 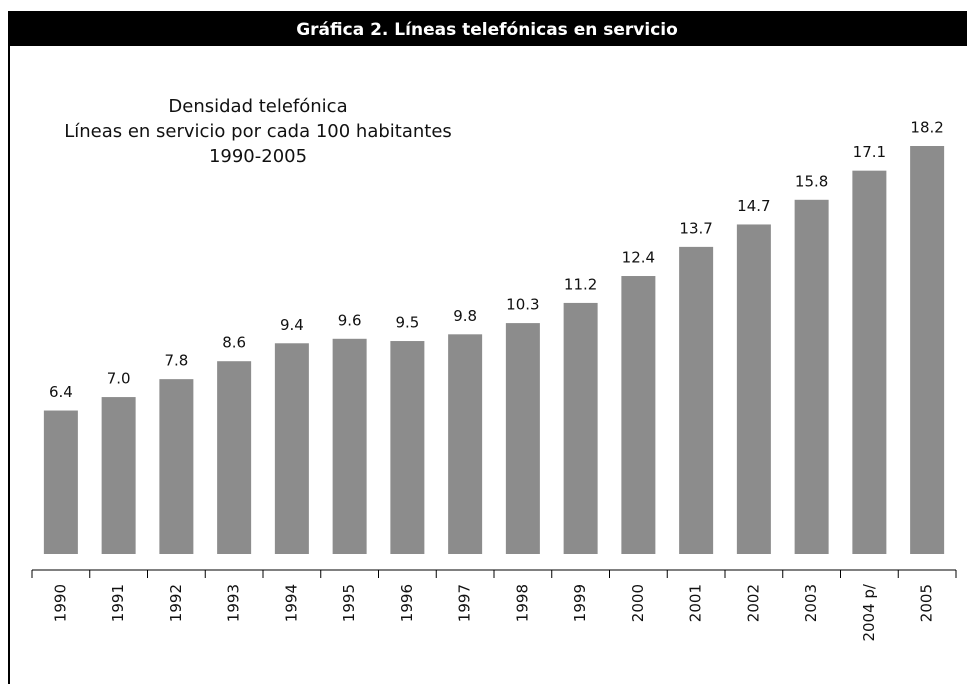 What do you see at coordinates (292, 325) in the screenshot?
I see `value-label: 9.4` at bounding box center [292, 325].